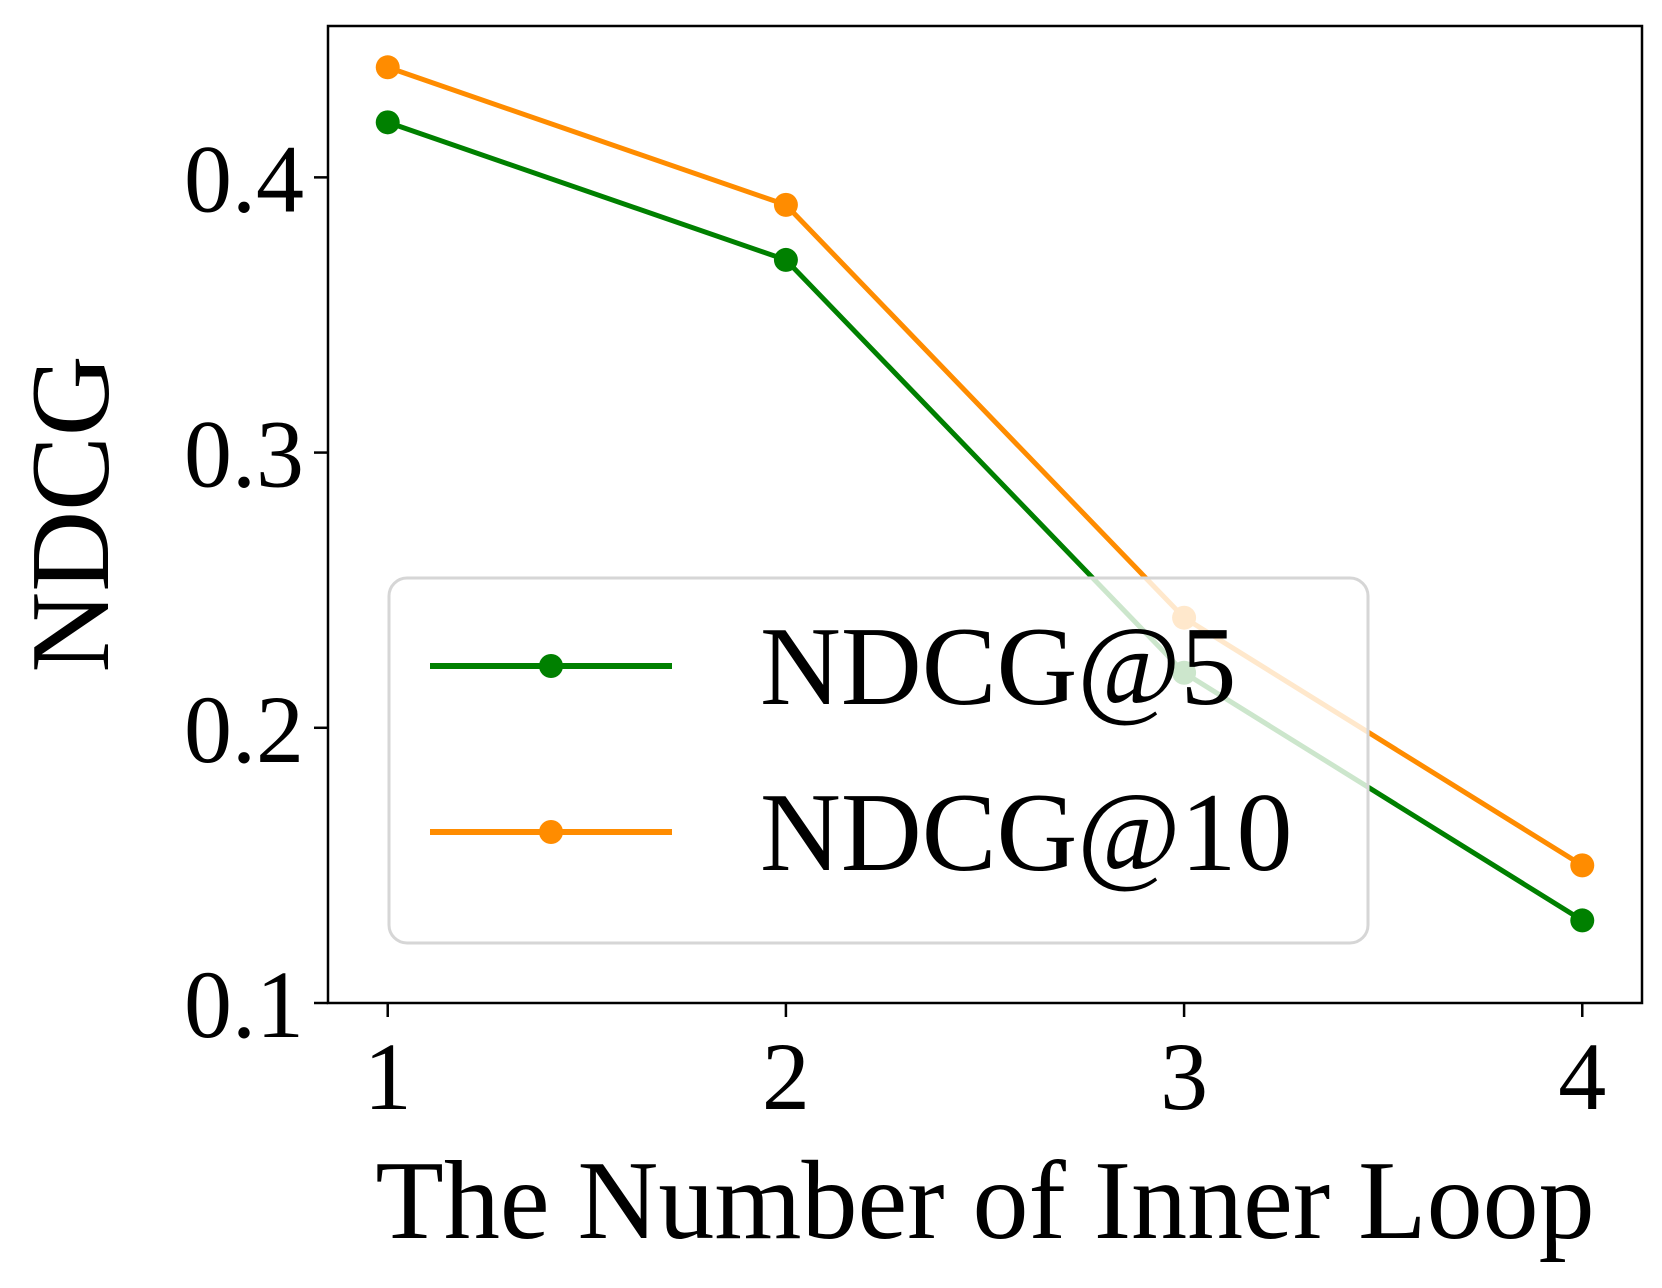 This screenshot has height=1288, width=1662. Describe the element at coordinates (244, 1004) in the screenshot. I see `y-tick-label: 0.1` at that location.